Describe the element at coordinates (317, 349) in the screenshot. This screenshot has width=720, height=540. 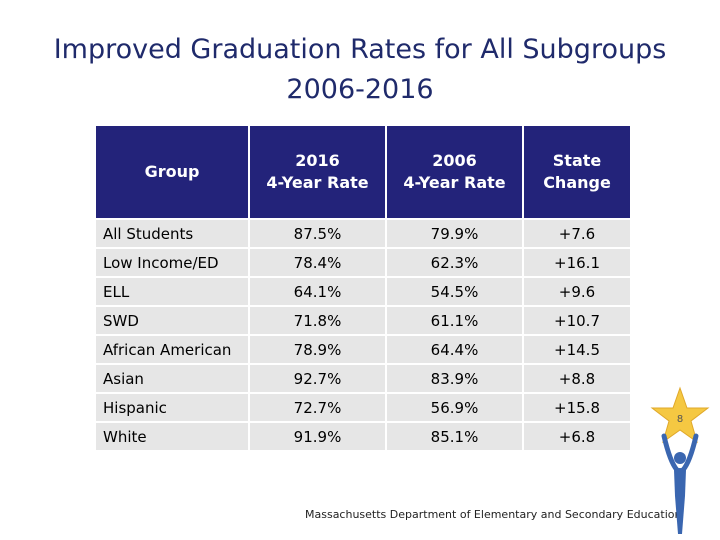
I see `cell-2016-rate: 78.9%` at that location.